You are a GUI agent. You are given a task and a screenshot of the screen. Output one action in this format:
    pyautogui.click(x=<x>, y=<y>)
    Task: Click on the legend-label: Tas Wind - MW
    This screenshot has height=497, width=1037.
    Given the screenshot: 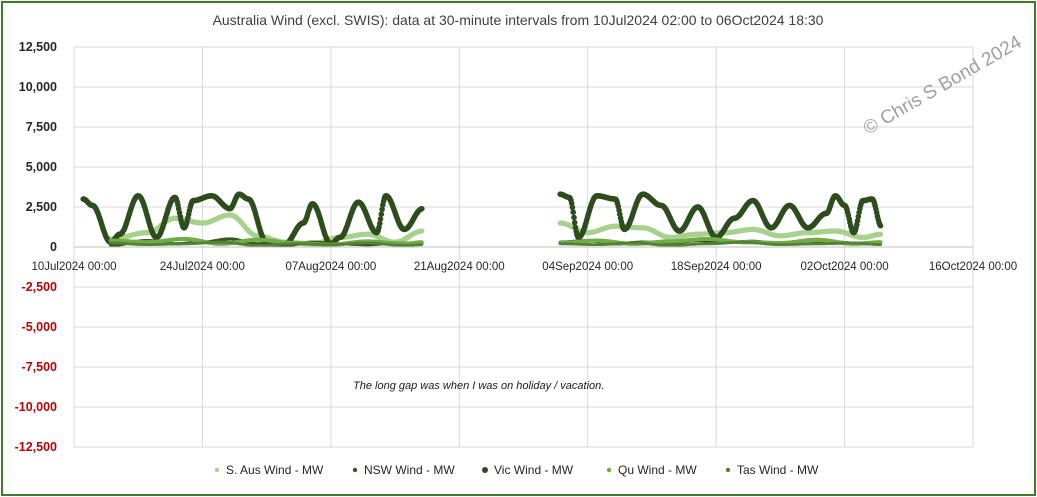 What is the action you would take?
    pyautogui.click(x=778, y=470)
    